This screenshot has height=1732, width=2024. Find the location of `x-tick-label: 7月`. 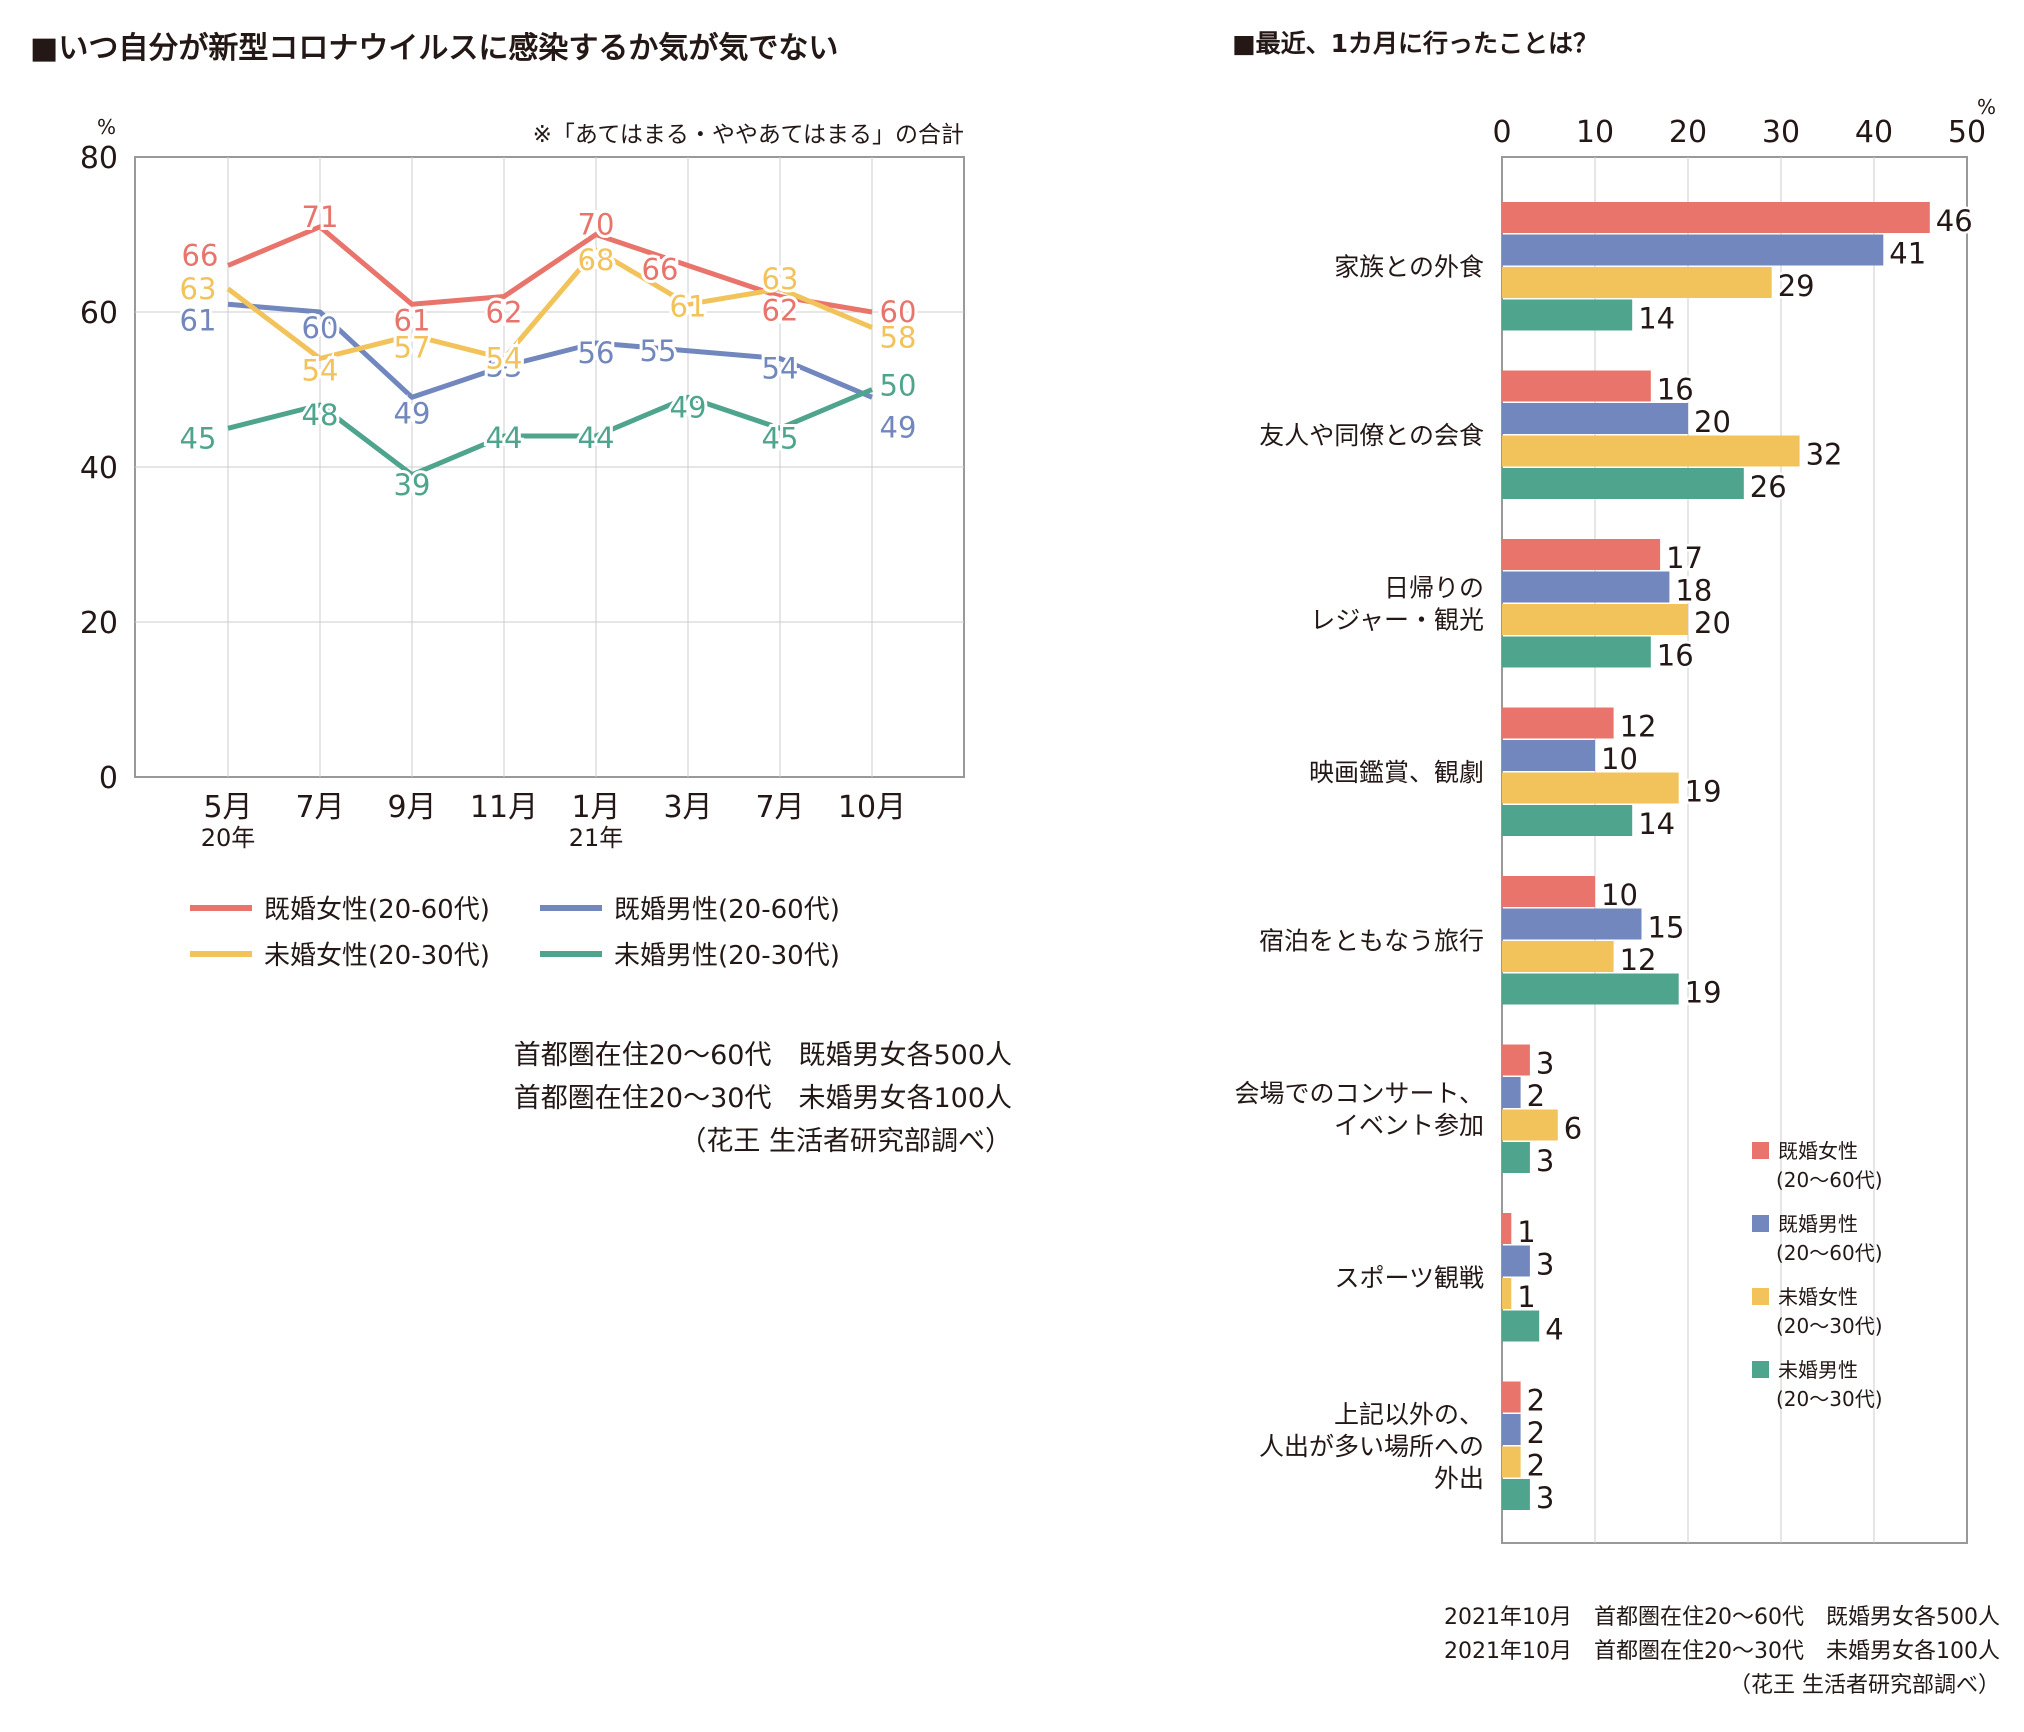

x-tick-label: 7月 is located at coordinates (779, 807).